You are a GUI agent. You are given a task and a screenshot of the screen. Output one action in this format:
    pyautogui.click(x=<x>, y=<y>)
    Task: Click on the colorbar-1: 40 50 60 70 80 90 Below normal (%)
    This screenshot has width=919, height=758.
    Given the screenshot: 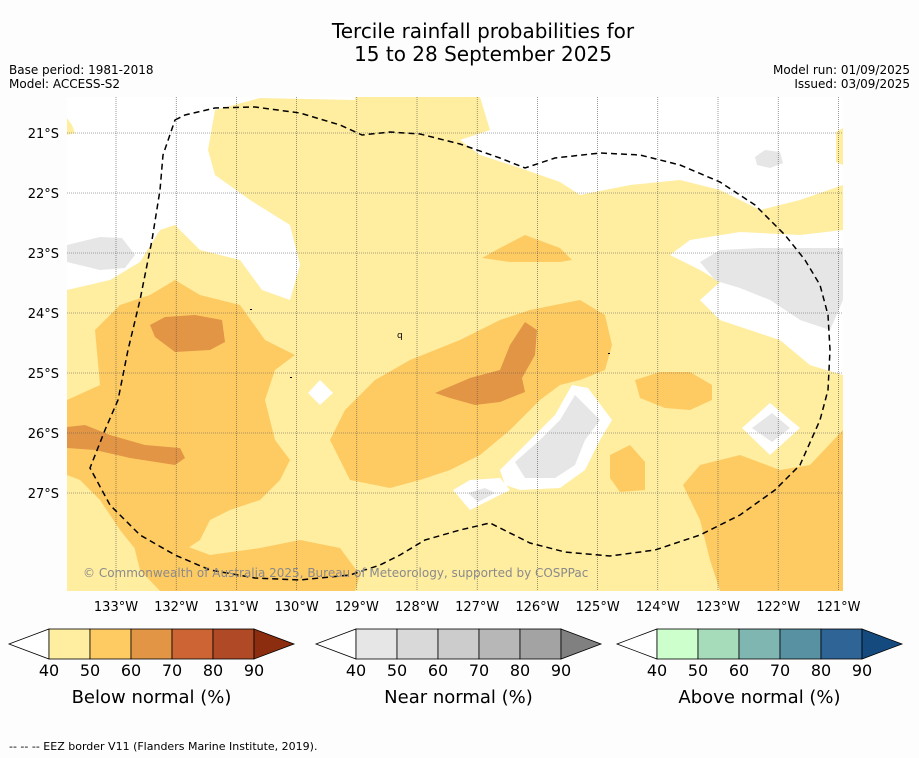 What is the action you would take?
    pyautogui.click(x=151, y=668)
    